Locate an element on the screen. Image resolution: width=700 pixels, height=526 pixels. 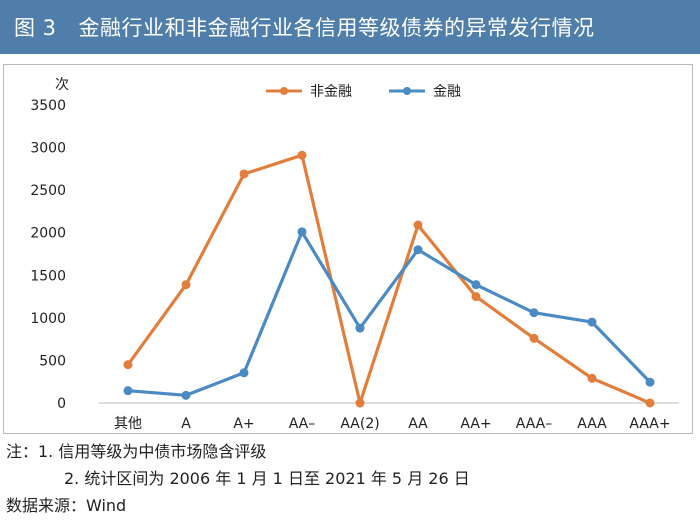
y-axis-unit-label: 次 is located at coordinates (62, 85).